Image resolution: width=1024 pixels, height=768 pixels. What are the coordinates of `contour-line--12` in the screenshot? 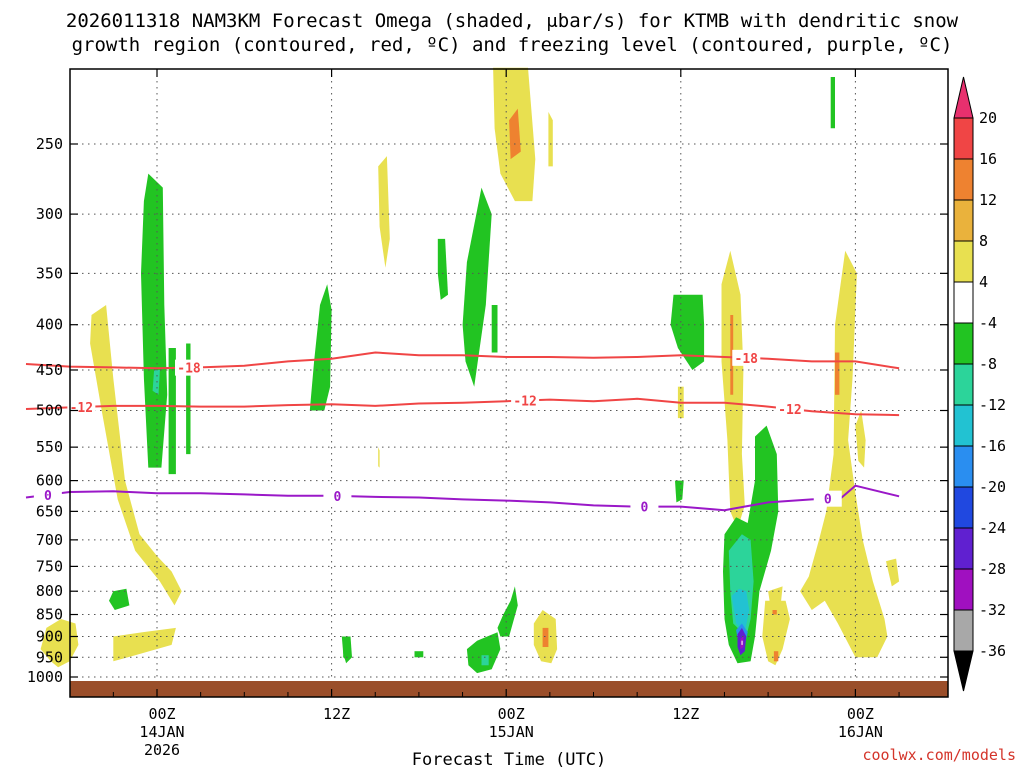 It's located at (462, 407).